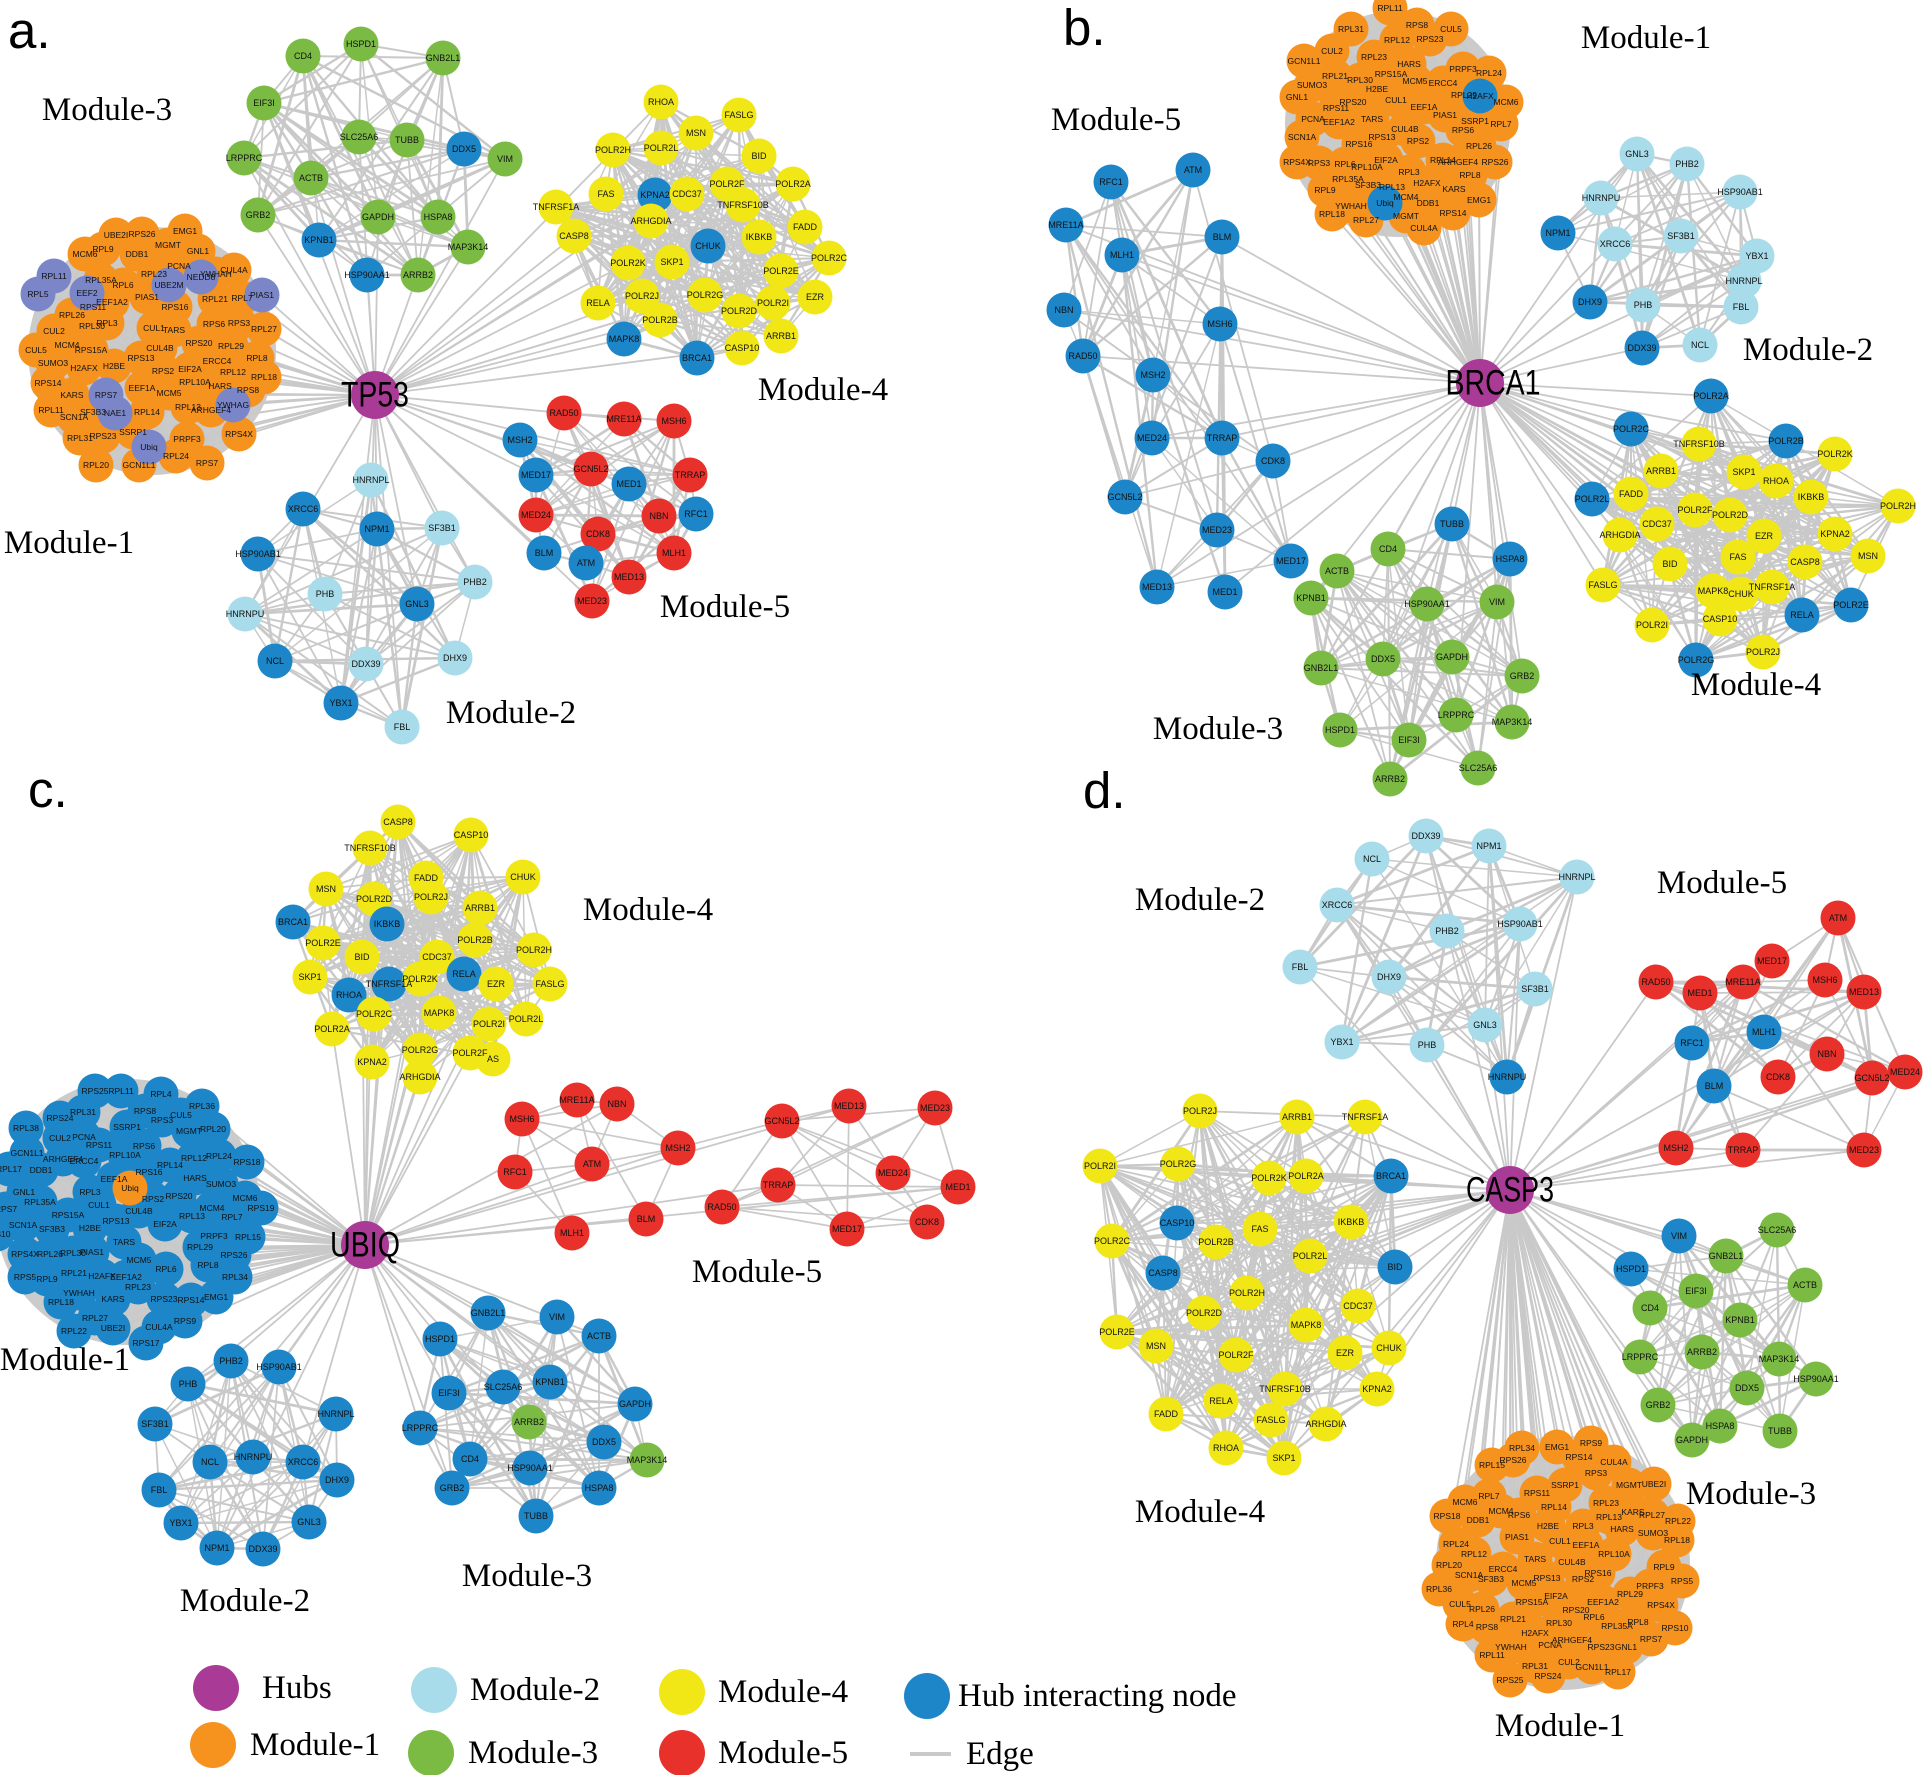 The height and width of the screenshot is (1775, 1923). I want to click on svg-text: FAS, so click(605, 194).